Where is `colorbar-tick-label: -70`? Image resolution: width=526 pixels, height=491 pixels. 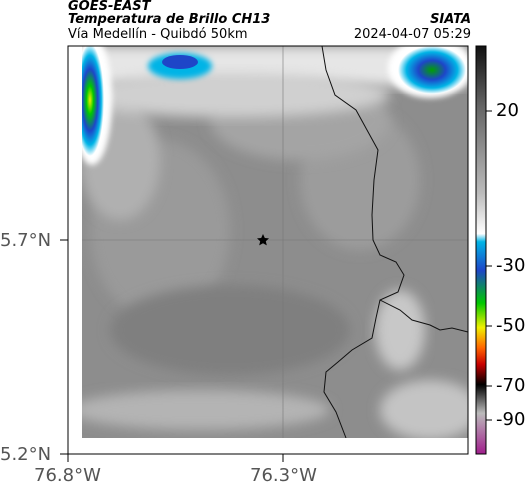
colorbar-tick-label: -70 is located at coordinates (511, 385).